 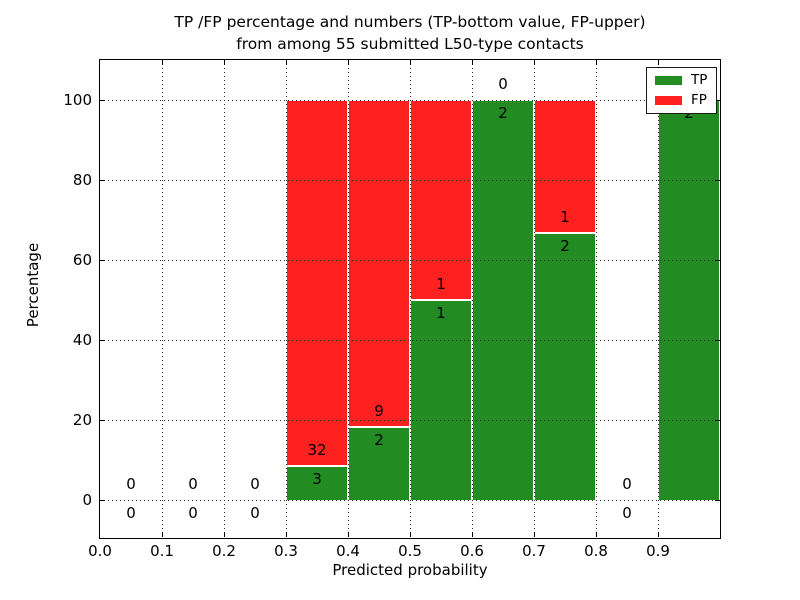 I want to click on y-tick-label-40: 40, so click(x=82, y=340).